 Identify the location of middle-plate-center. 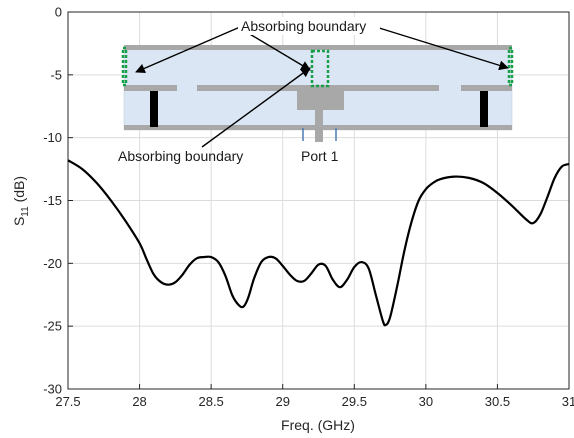
(318, 88).